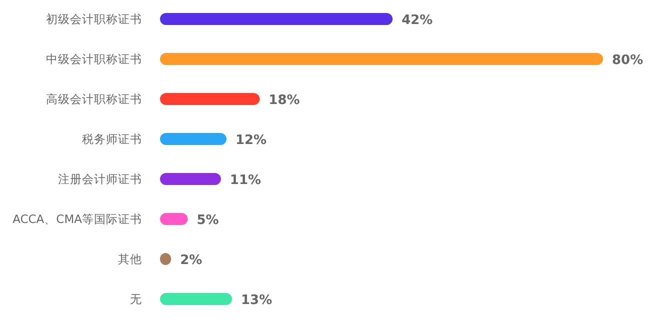 The width and height of the screenshot is (670, 330). What do you see at coordinates (256, 300) in the screenshot?
I see `data-label: 13%` at bounding box center [256, 300].